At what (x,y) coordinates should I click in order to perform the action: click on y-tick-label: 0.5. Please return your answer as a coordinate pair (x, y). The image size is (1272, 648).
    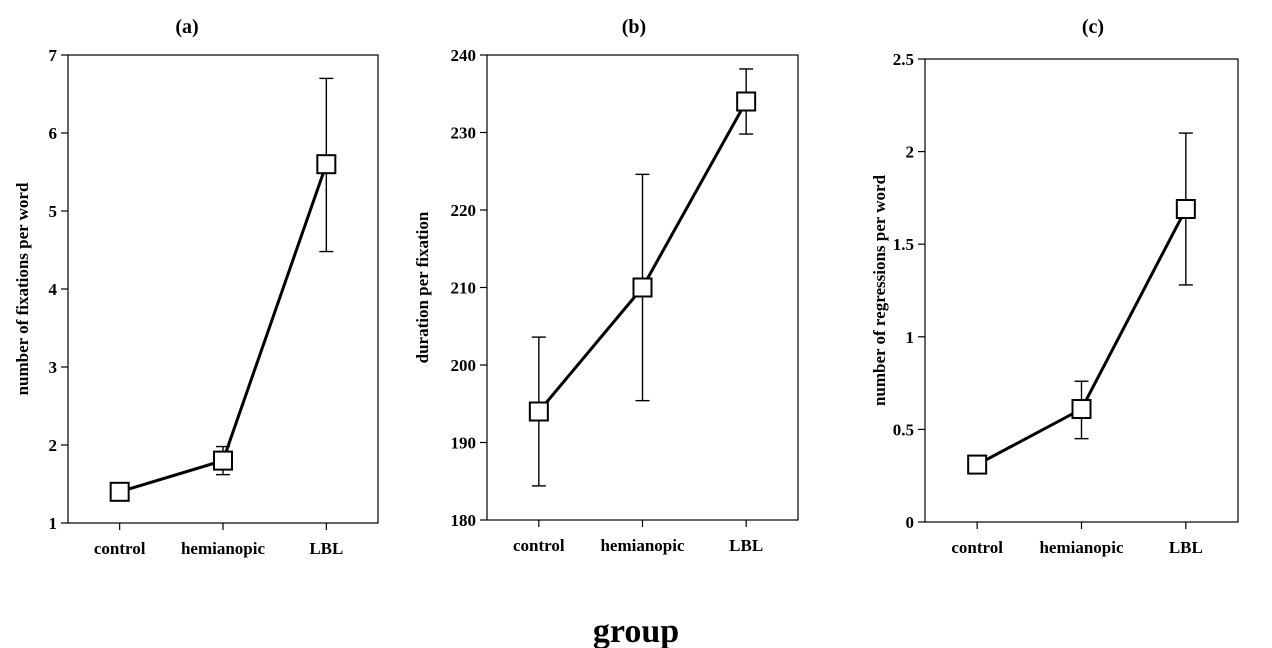
    Looking at the image, I should click on (903, 429).